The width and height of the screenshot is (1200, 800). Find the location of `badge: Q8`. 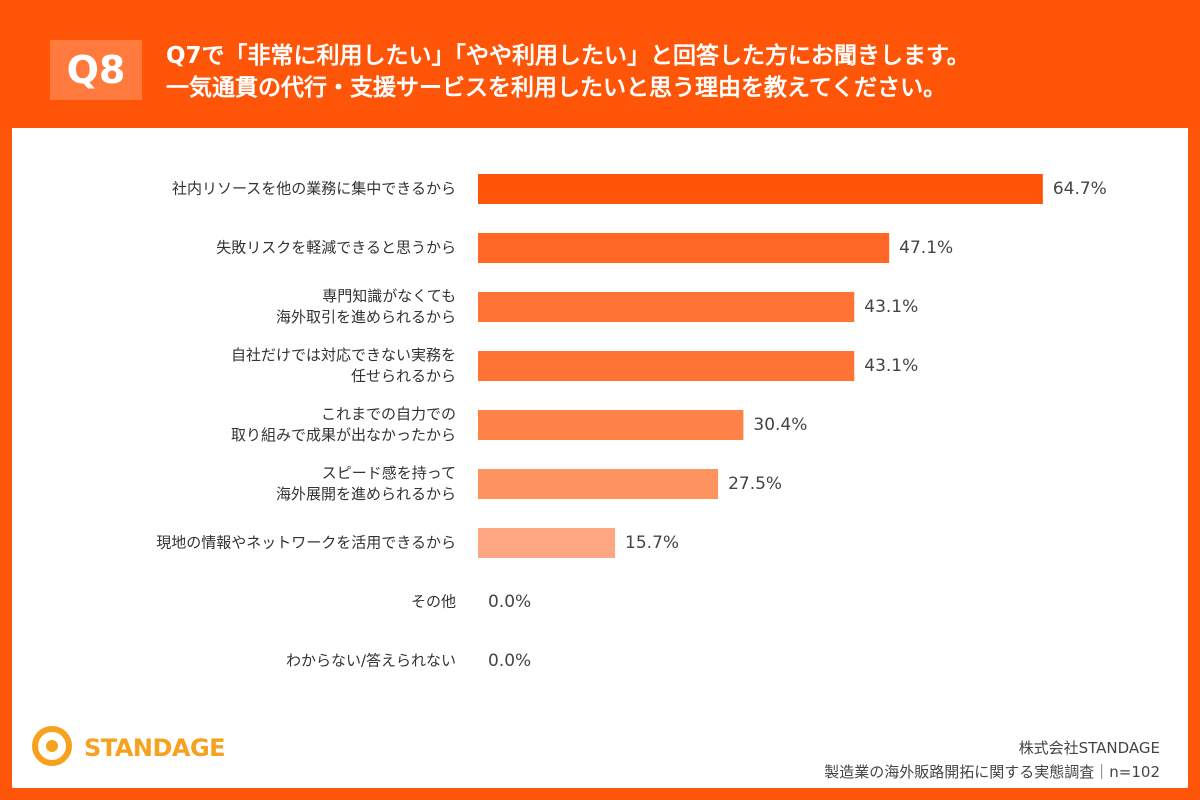

badge: Q8 is located at coordinates (96, 70).